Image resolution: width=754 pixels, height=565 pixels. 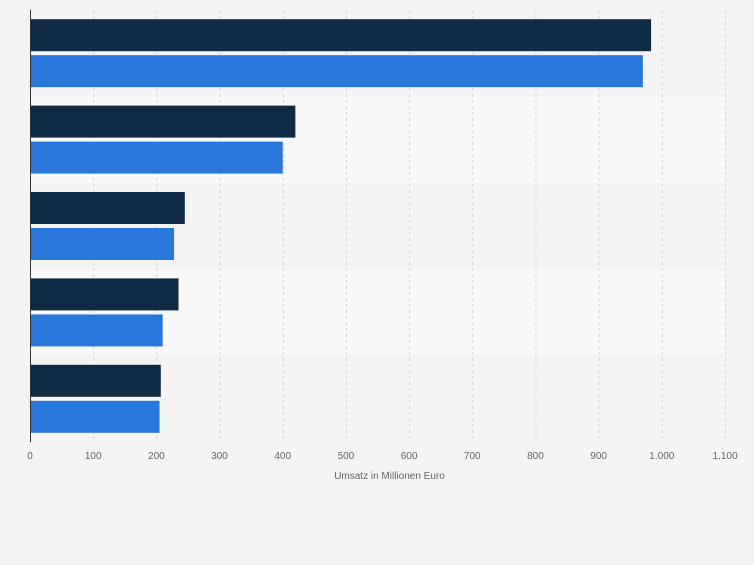 What do you see at coordinates (535, 456) in the screenshot?
I see `x-tick-label: 800` at bounding box center [535, 456].